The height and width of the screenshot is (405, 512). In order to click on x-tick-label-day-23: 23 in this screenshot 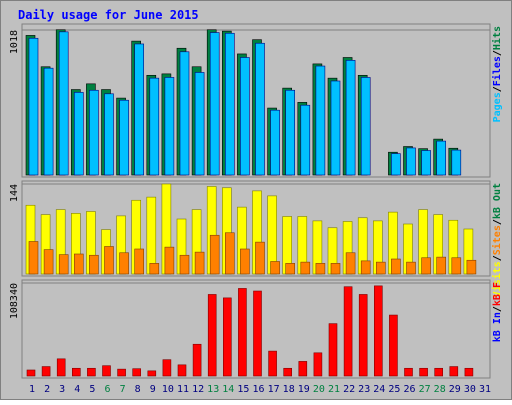, I will do `click(364, 389)`.